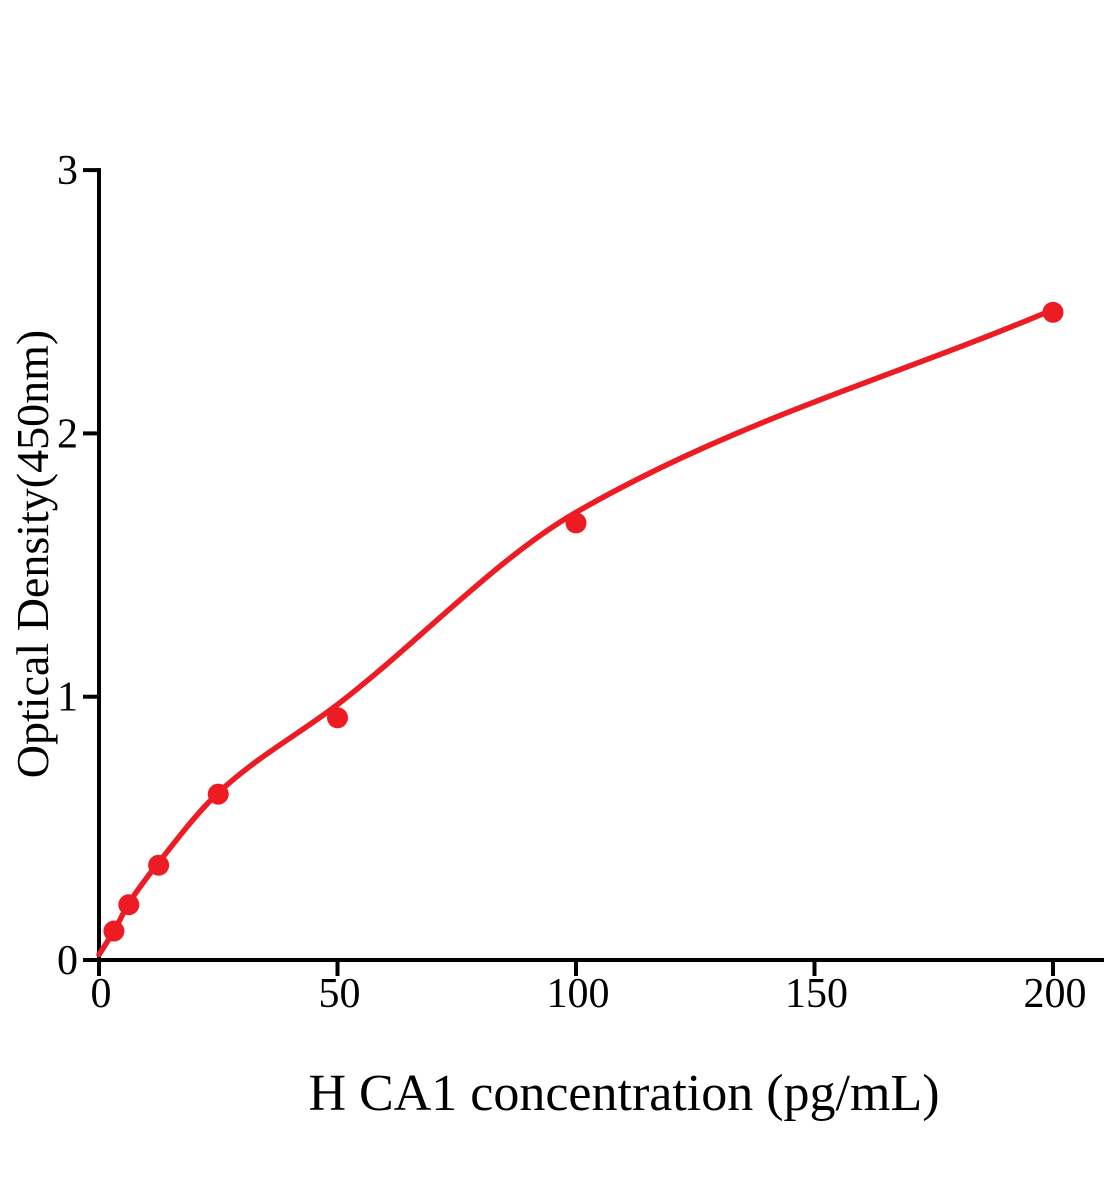 The width and height of the screenshot is (1104, 1200). What do you see at coordinates (1055, 994) in the screenshot?
I see `x-tick-label: 200` at bounding box center [1055, 994].